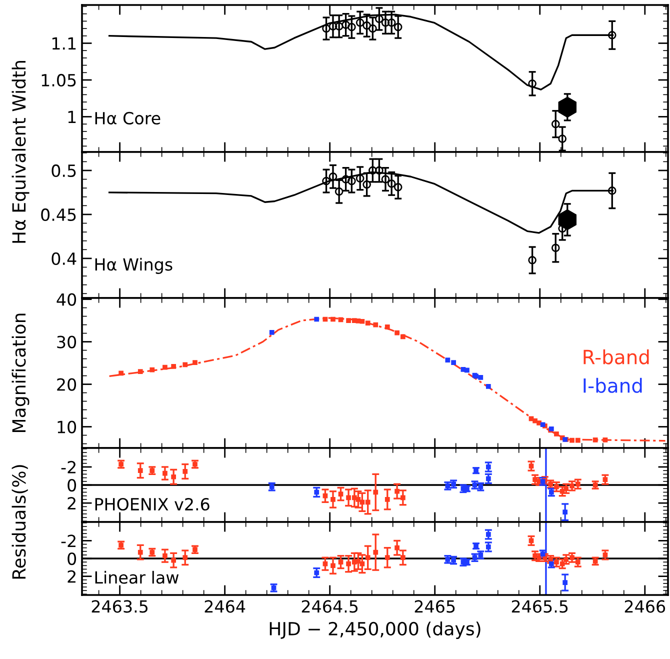 This screenshot has height=659, width=670. What do you see at coordinates (64, 171) in the screenshot?
I see `y-tick-label: 0.5` at bounding box center [64, 171].